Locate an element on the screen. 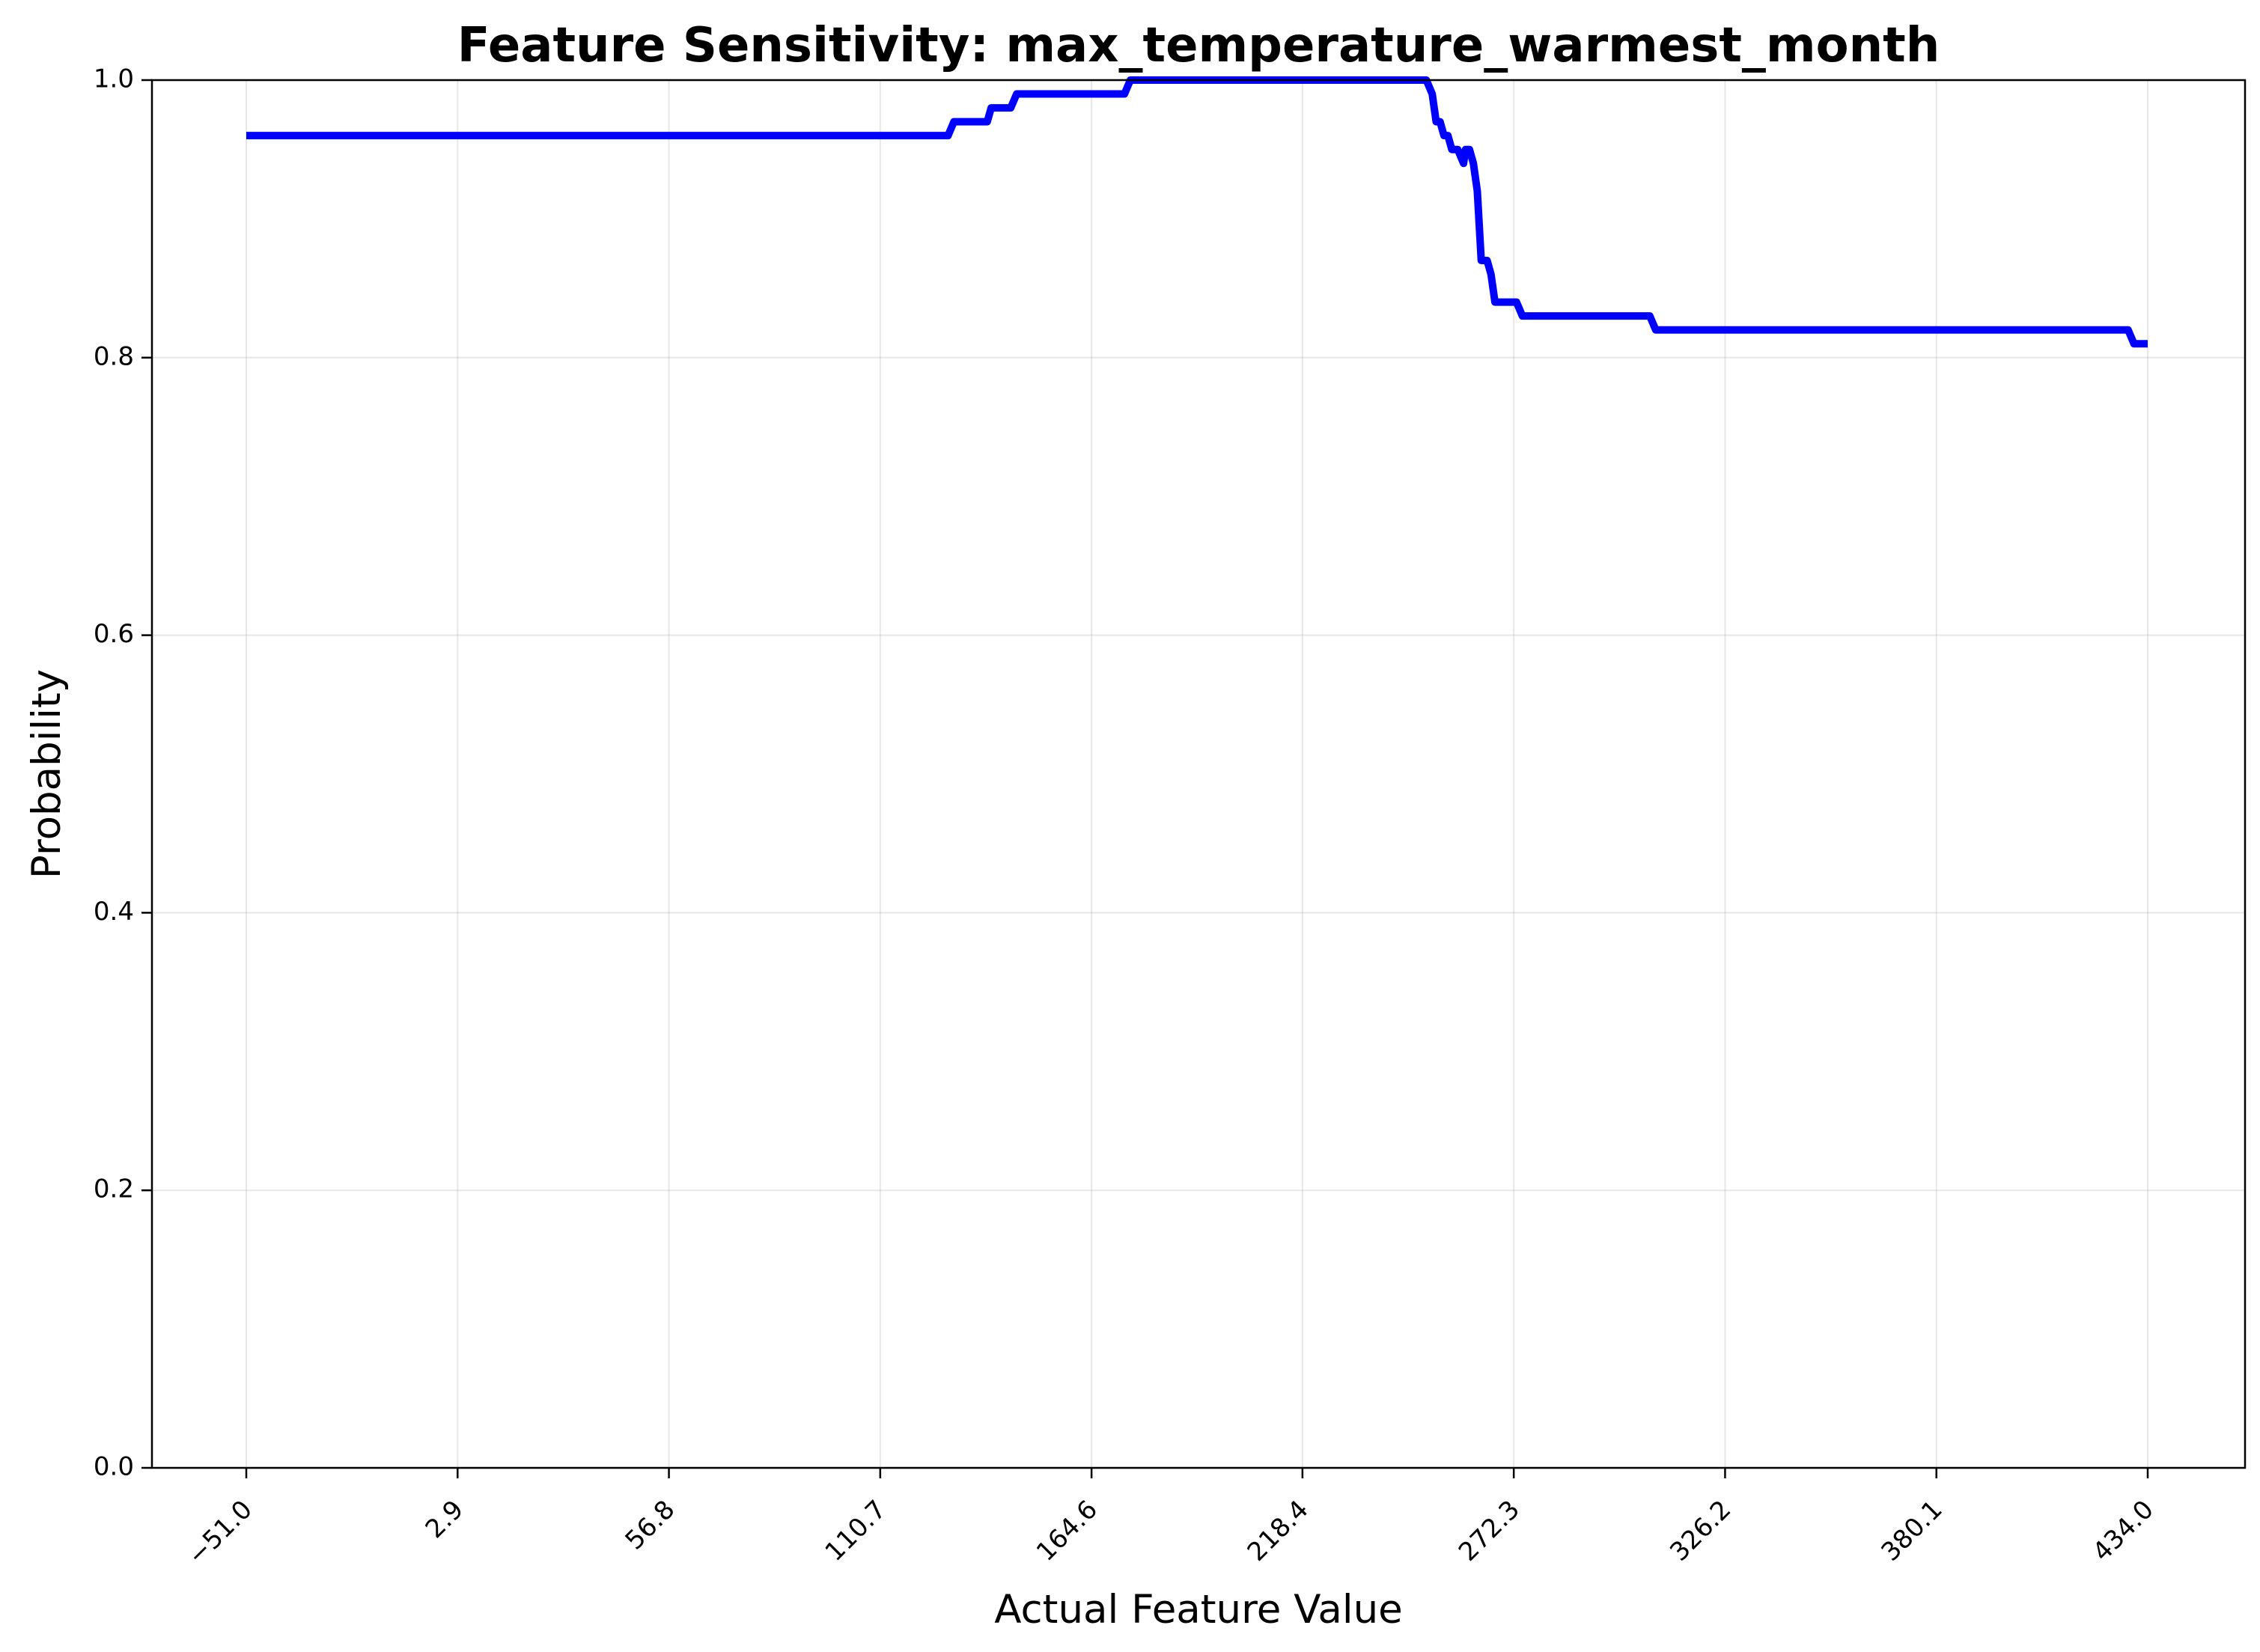 This screenshot has width=2260, height=1652. y-tick-label: 0.0 is located at coordinates (114, 1467).